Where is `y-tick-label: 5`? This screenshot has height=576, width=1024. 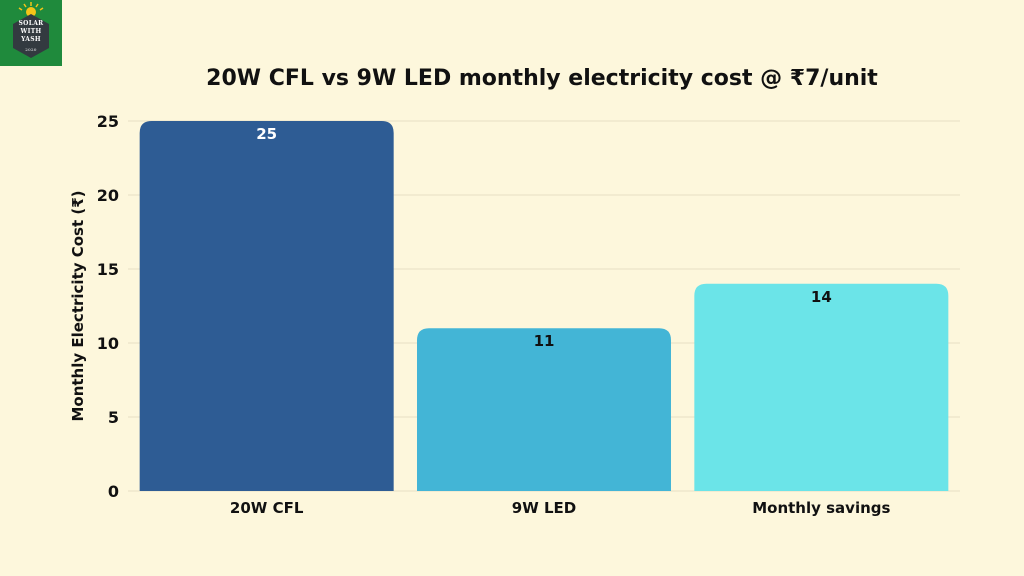
y-tick-label: 5 is located at coordinates (113, 417).